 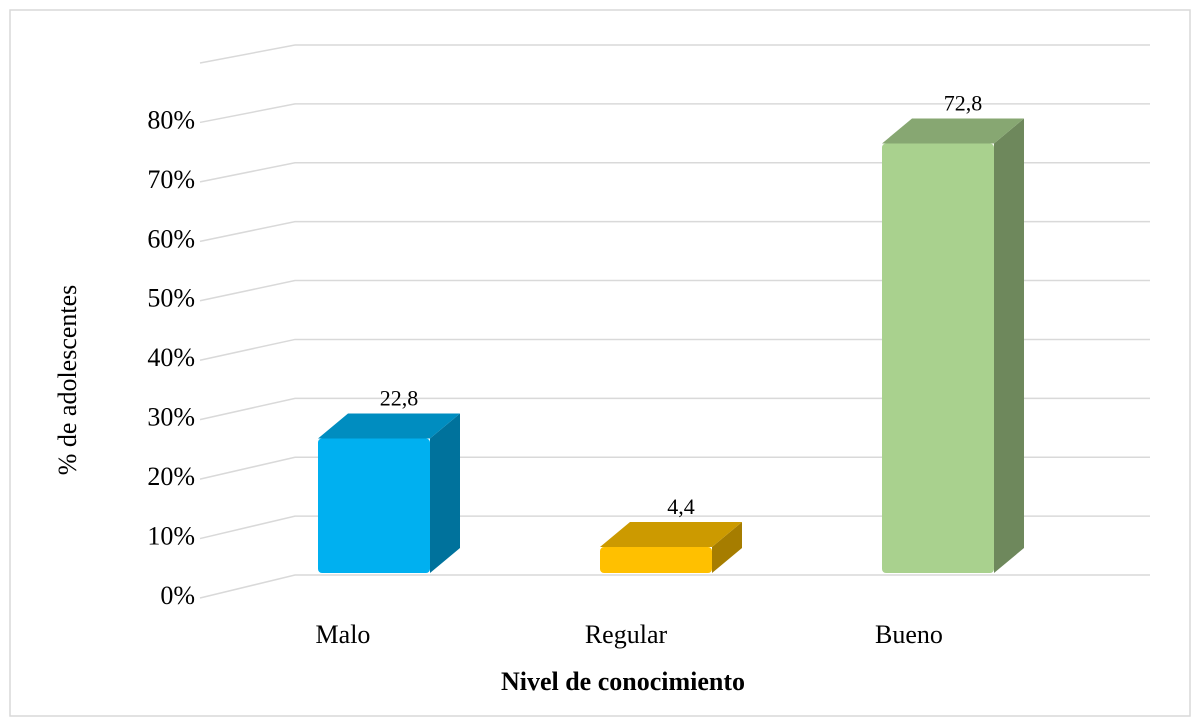 I want to click on data-label: 22,8, so click(x=399, y=398).